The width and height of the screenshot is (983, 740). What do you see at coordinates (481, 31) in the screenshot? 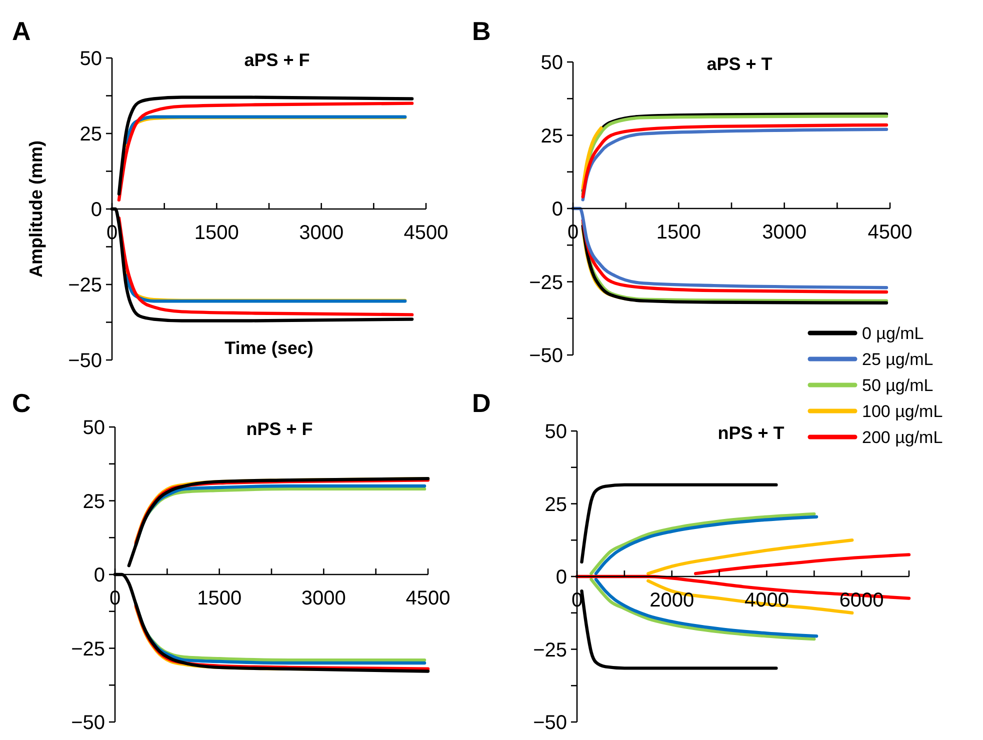
I see `text: B` at bounding box center [481, 31].